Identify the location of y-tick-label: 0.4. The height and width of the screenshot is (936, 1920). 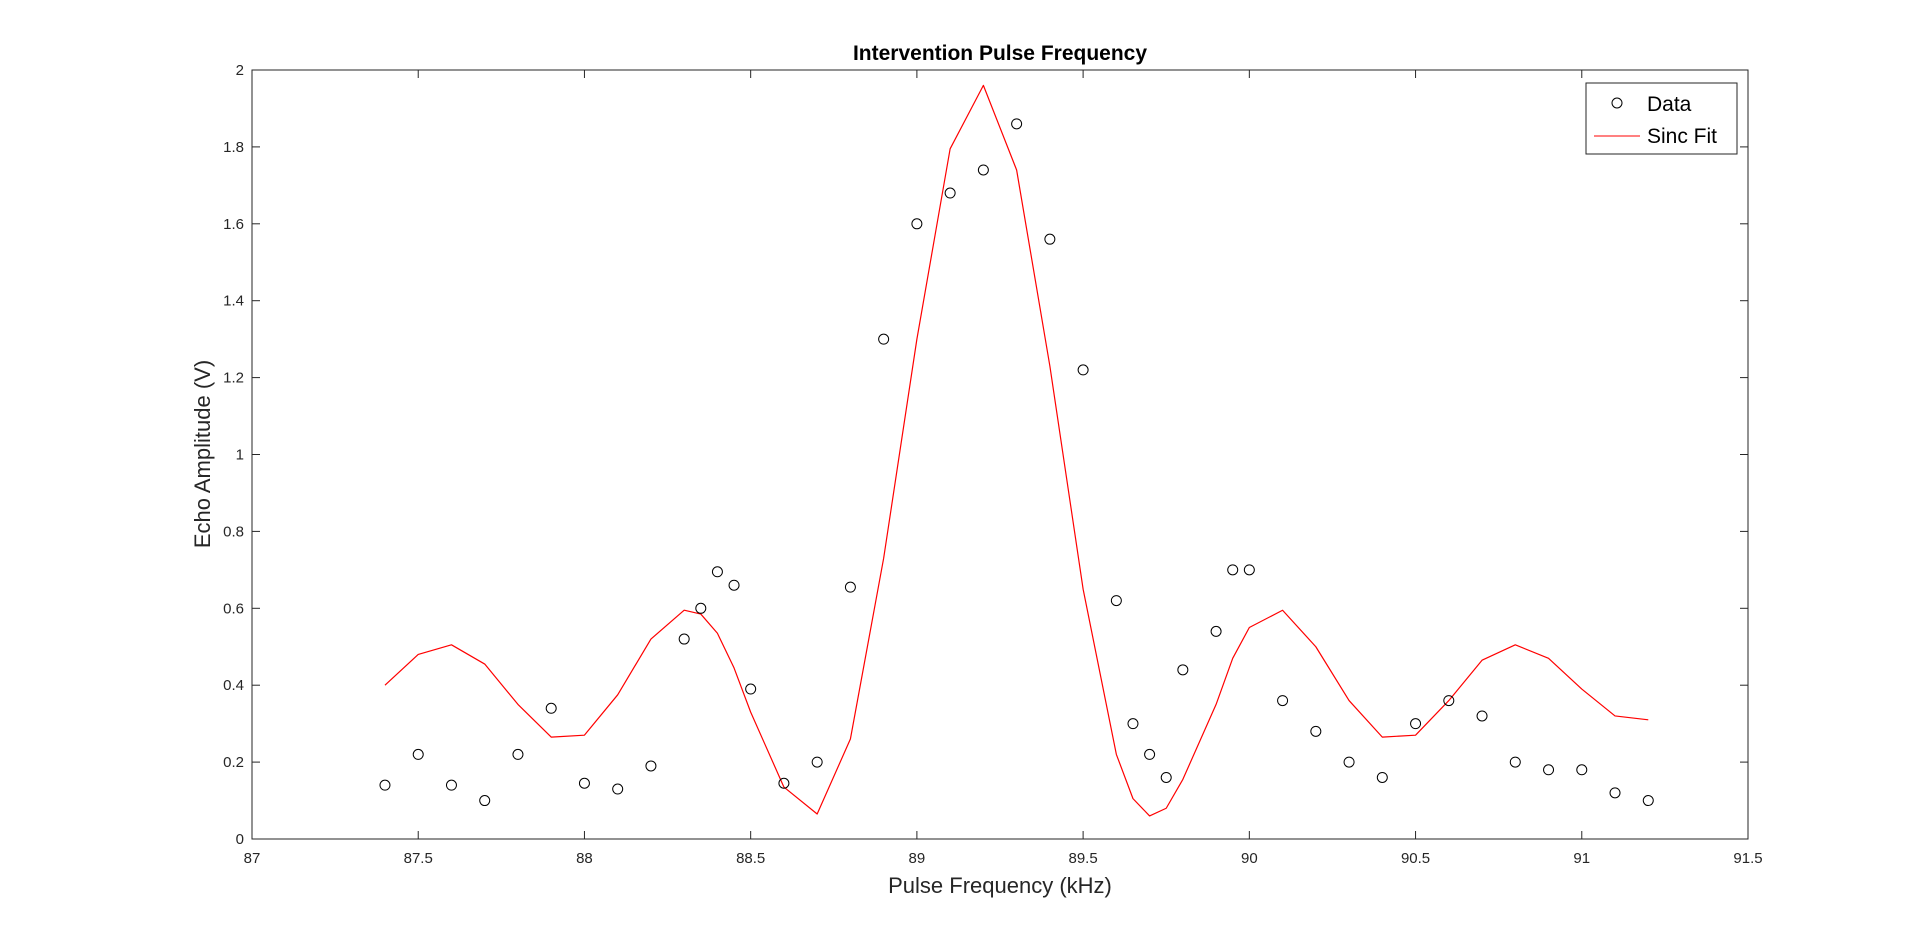
(233, 685).